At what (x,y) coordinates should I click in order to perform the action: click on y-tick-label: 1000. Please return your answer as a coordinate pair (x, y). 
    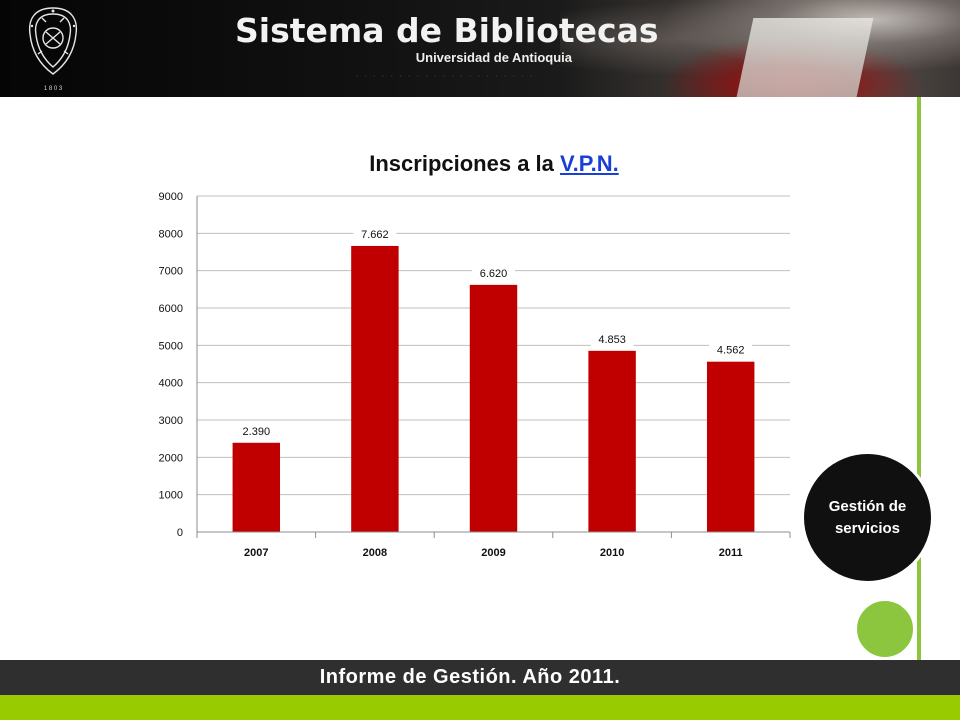
    Looking at the image, I should click on (171, 496).